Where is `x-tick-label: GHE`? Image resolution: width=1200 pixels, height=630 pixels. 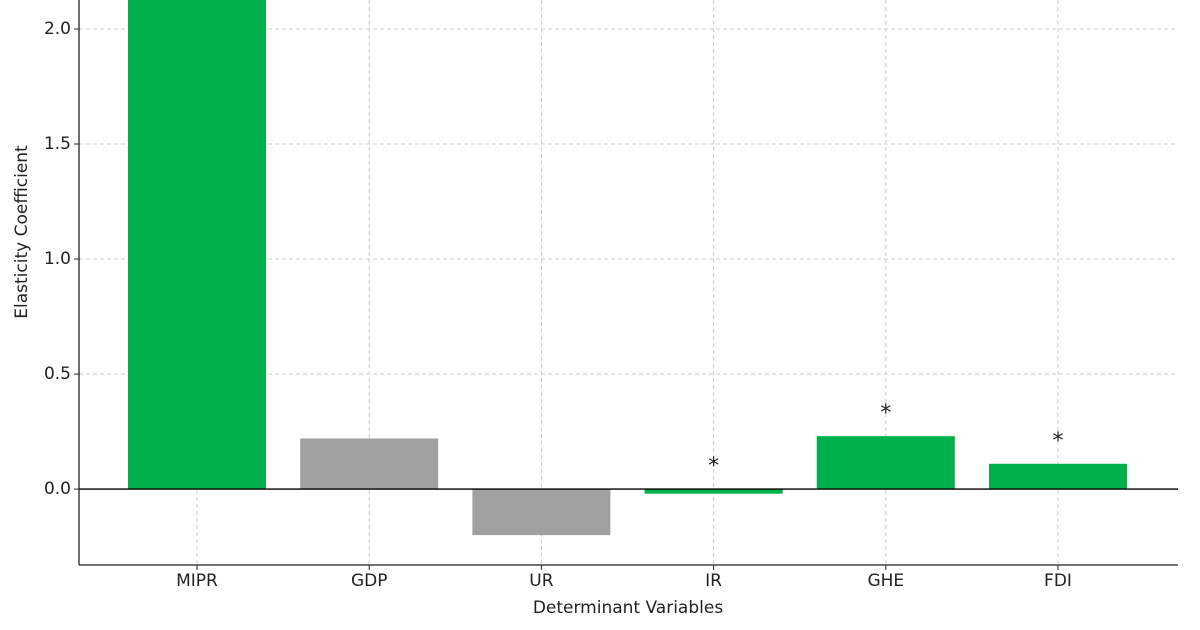 x-tick-label: GHE is located at coordinates (885, 581).